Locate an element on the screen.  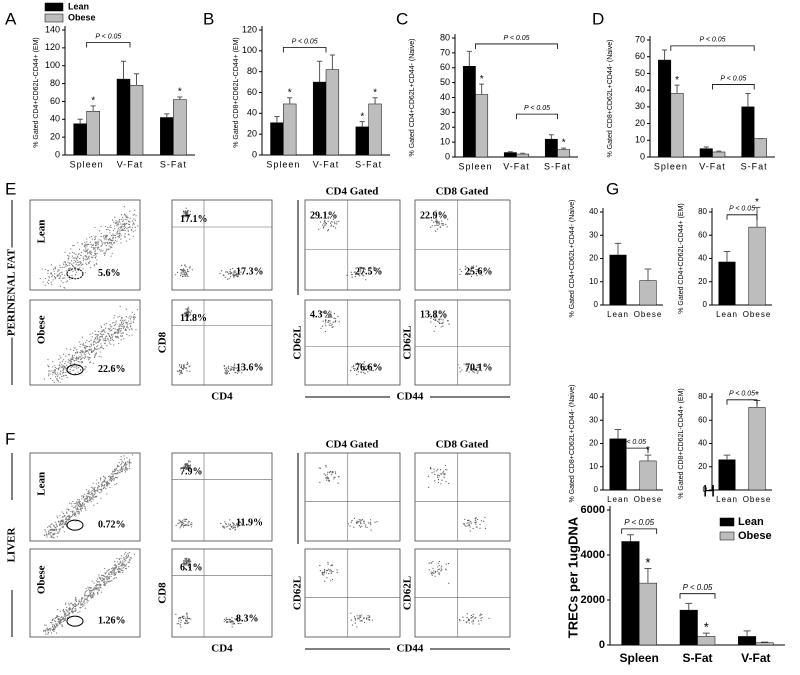
quadrant-percent: 4.3% is located at coordinates (321, 315).